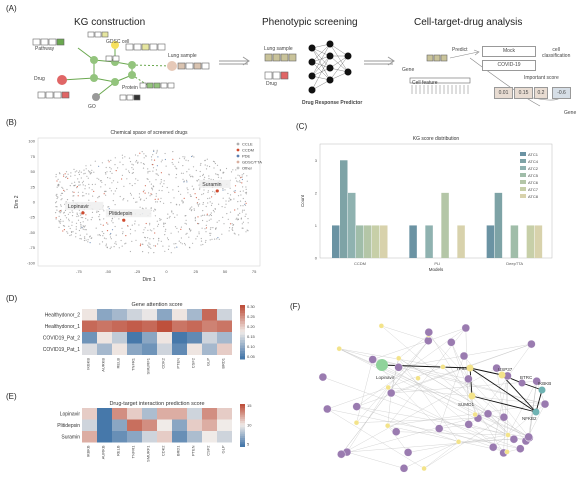  What do you see at coordinates (460, 50) in the screenshot?
I see `predict-label: Predict` at bounding box center [460, 50].